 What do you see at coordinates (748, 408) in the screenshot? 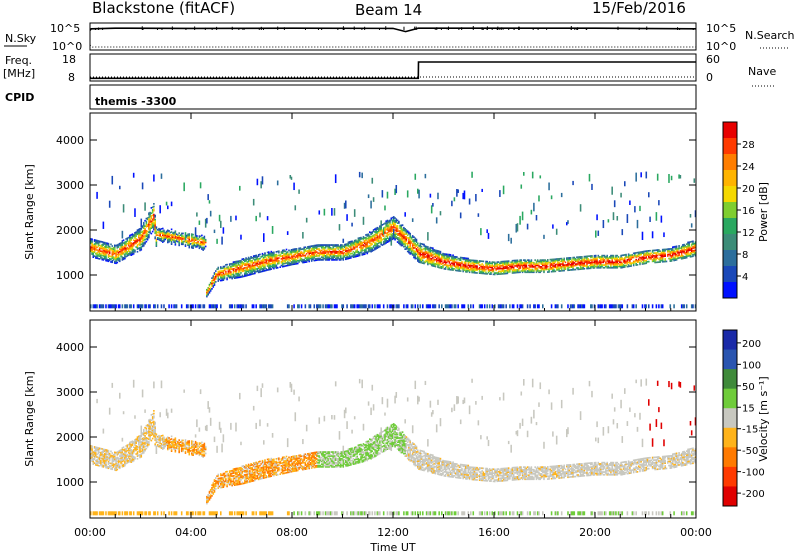
I see `colorbar-tick: 15` at bounding box center [748, 408].